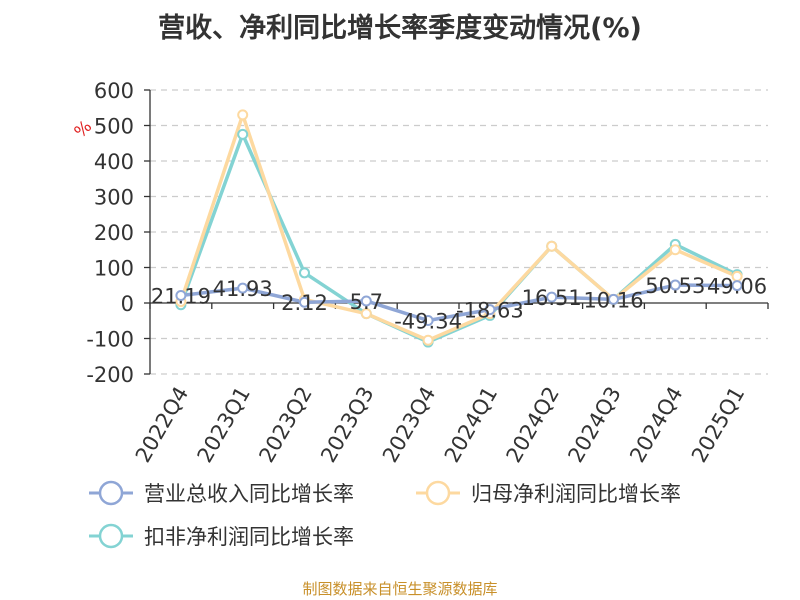 Image resolution: width=800 pixels, height=600 pixels. I want to click on y-tick-label: 0, so click(127, 304).